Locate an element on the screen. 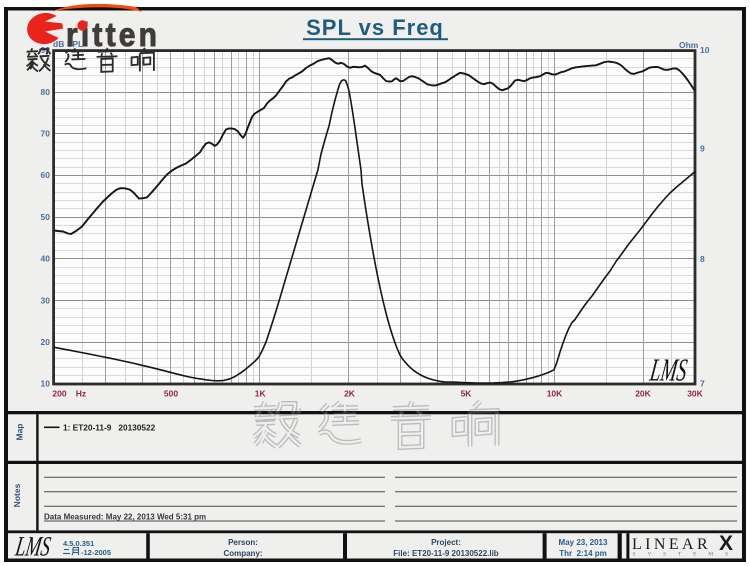  svg-text: Project: is located at coordinates (446, 542).